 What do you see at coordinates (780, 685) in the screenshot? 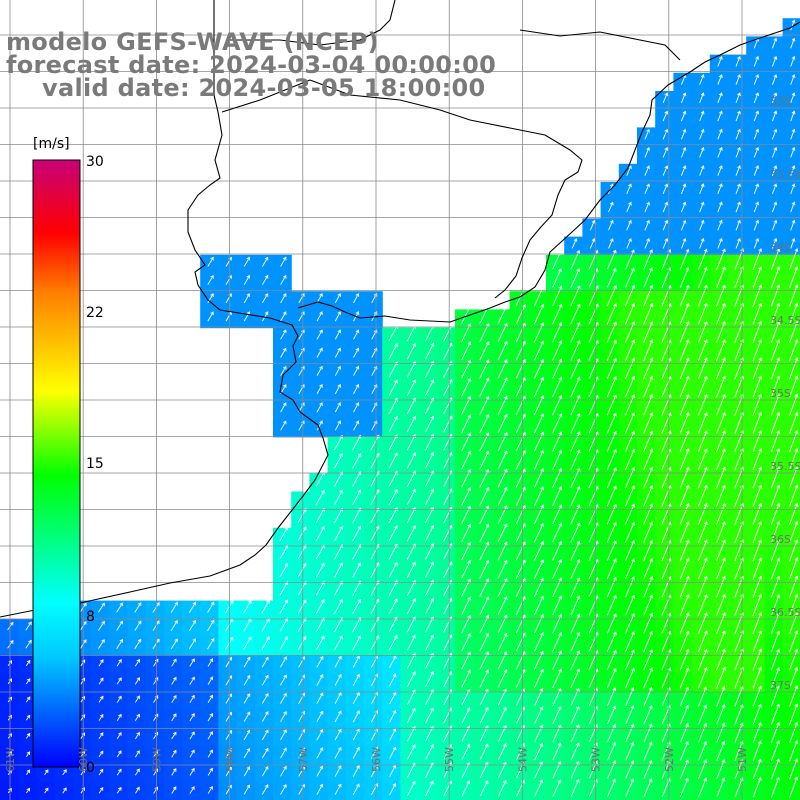
I see `latitude-label: 37S` at bounding box center [780, 685].